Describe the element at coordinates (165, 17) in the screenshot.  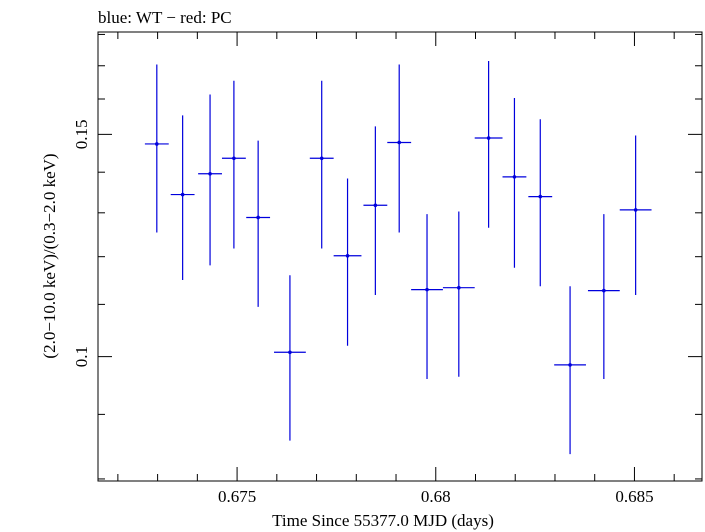
I see `chart-title: blue: WT − red: PC` at that location.